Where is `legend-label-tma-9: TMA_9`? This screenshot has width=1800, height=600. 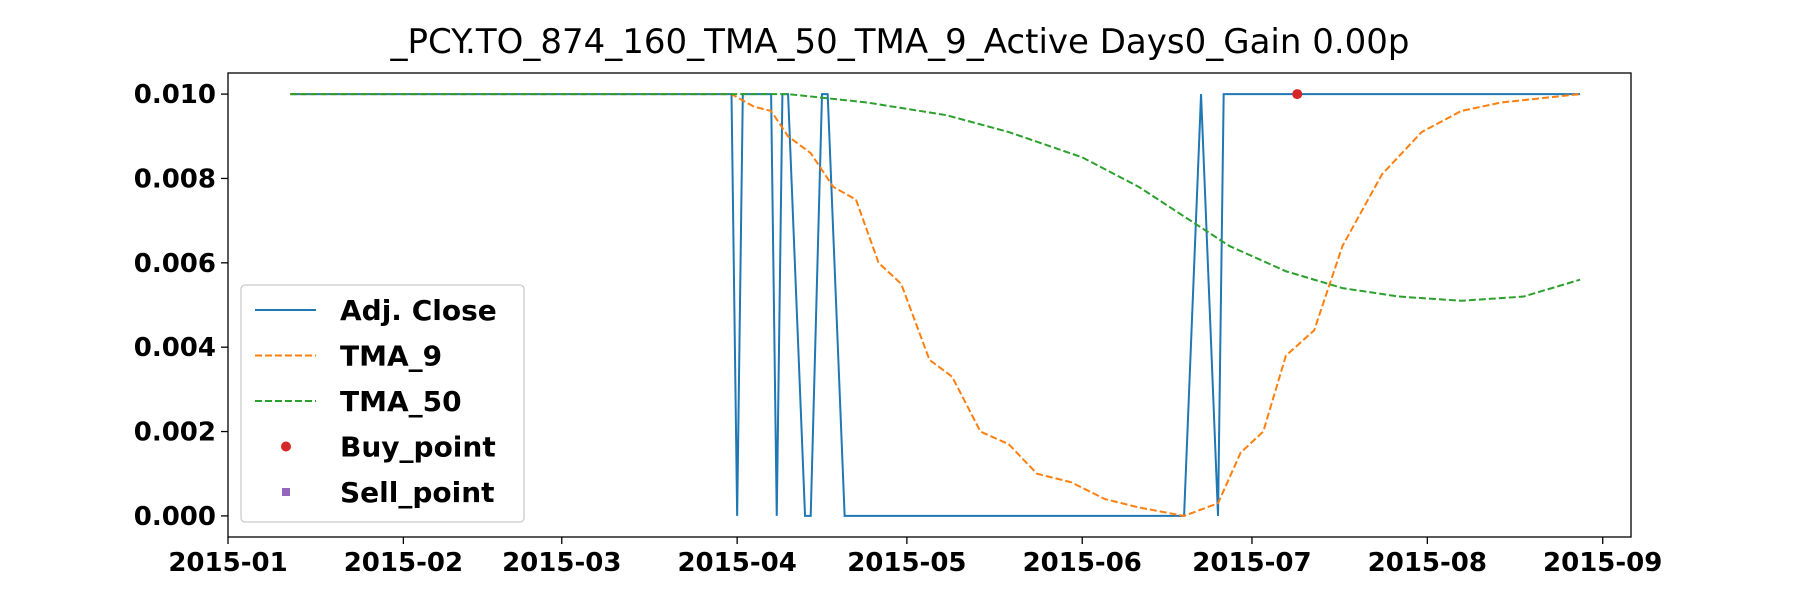 legend-label-tma-9: TMA_9 is located at coordinates (391, 356).